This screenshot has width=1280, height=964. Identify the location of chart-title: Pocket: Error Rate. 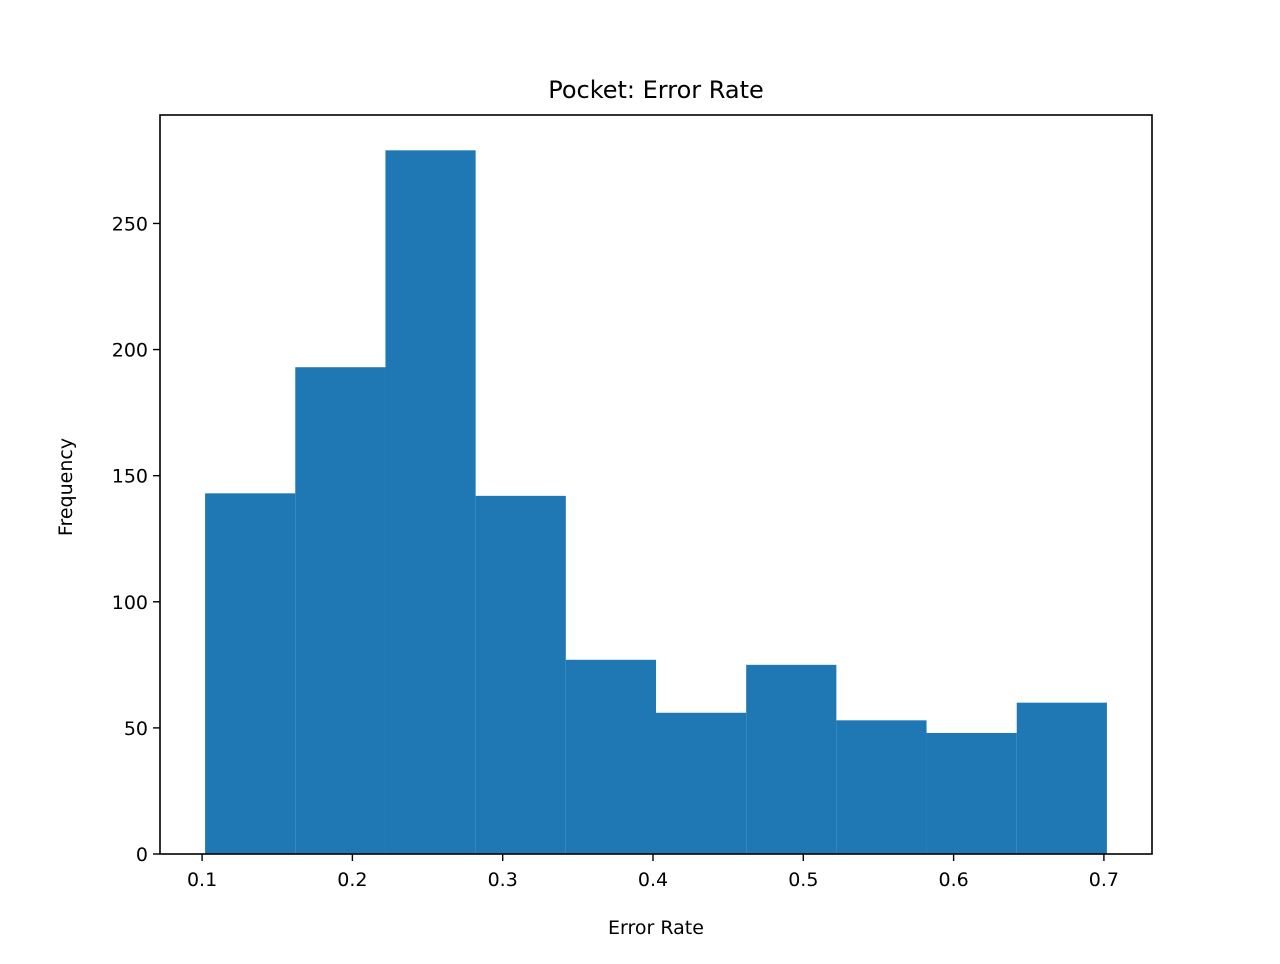
(656, 90).